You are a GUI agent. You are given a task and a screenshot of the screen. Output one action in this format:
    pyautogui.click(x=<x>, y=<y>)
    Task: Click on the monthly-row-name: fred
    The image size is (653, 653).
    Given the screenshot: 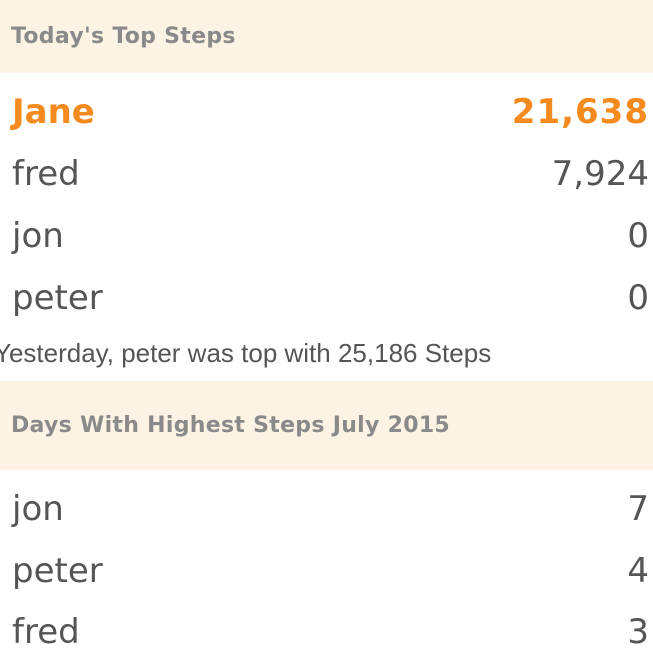 What is the action you would take?
    pyautogui.click(x=46, y=632)
    